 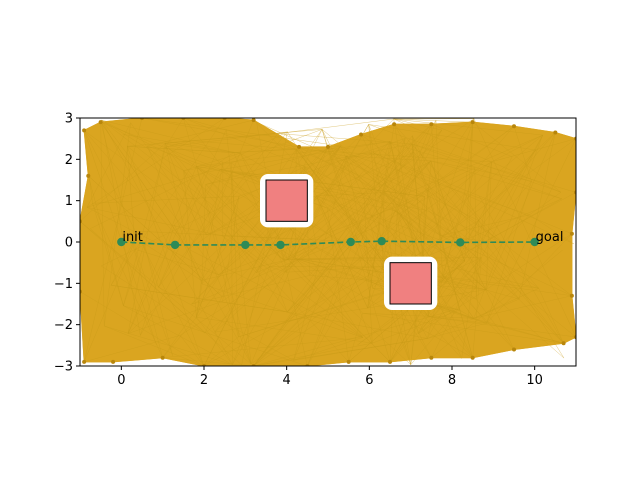 I want to click on path-waypoint, so click(x=121, y=242).